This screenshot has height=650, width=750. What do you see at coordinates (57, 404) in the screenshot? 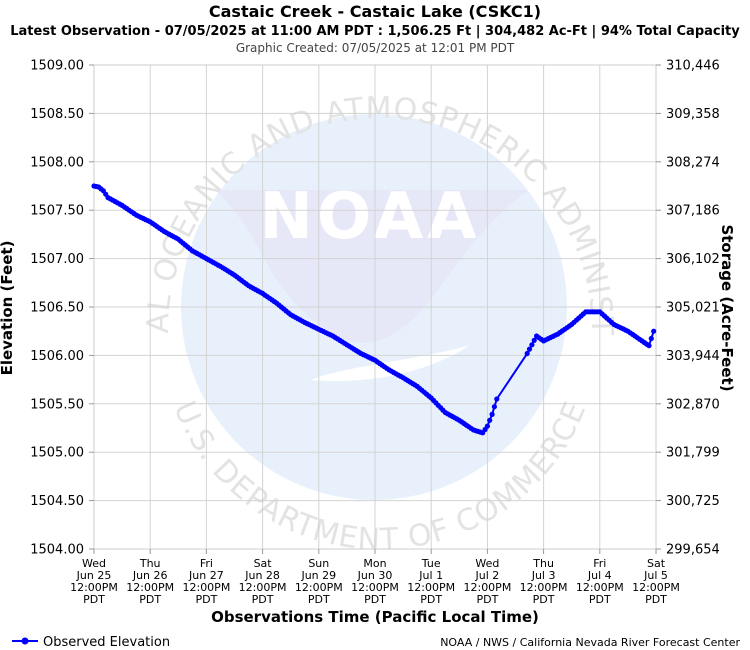
I see `y-tick-label: 1505.50` at bounding box center [57, 404].